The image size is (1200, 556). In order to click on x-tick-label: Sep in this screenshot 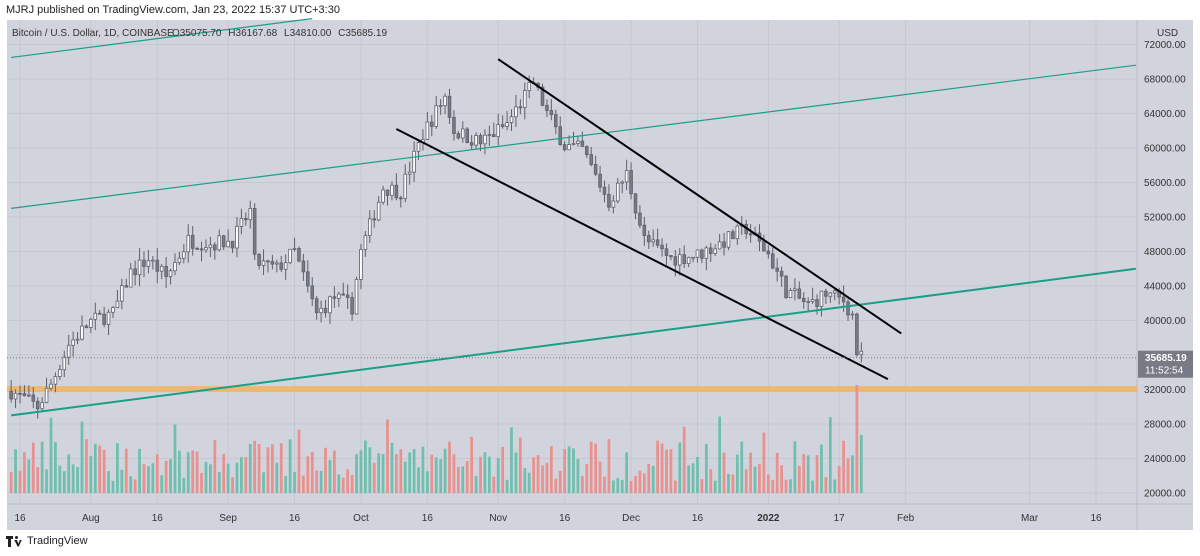, I will do `click(228, 518)`.